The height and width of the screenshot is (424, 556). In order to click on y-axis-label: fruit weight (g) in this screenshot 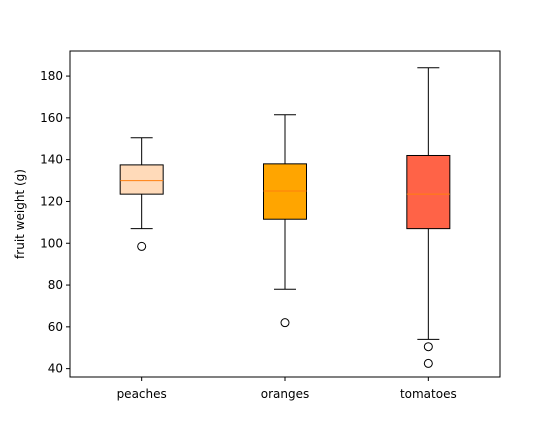, I will do `click(20, 214)`.